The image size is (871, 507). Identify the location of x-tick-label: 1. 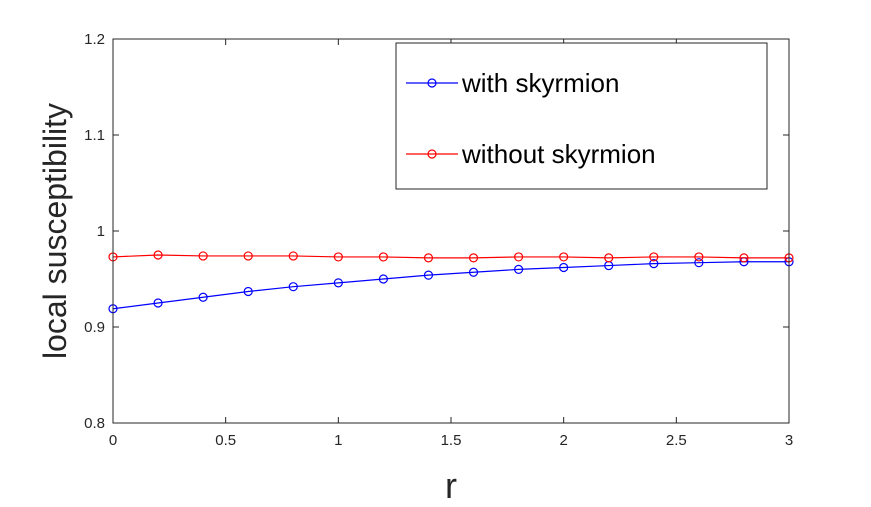
(338, 440).